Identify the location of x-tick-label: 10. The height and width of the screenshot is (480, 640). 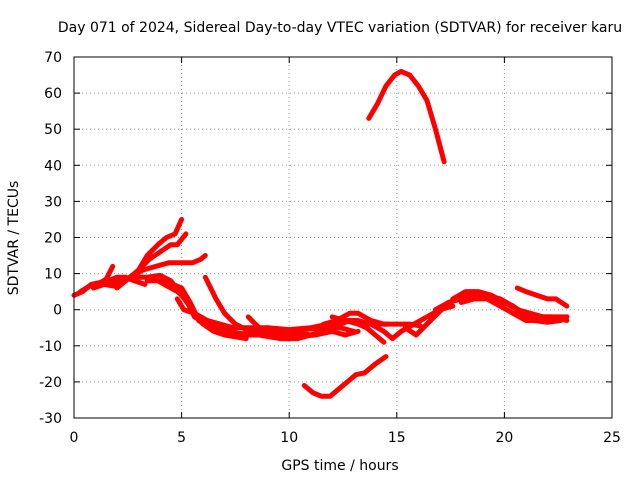
(289, 438).